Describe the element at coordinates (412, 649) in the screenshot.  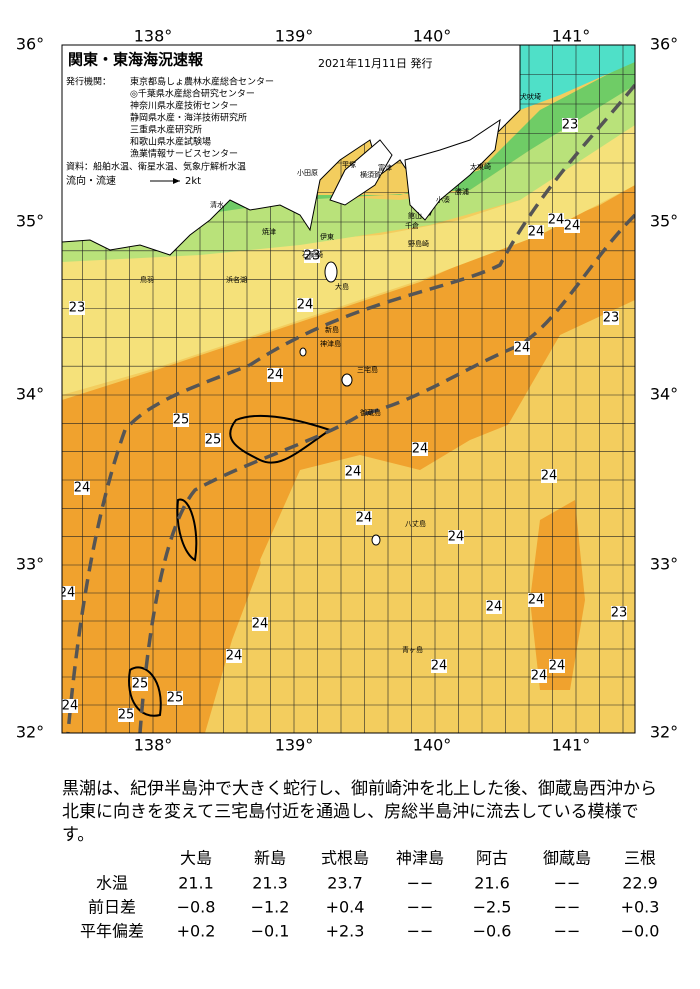
I see `place-name: 青ヶ島` at that location.